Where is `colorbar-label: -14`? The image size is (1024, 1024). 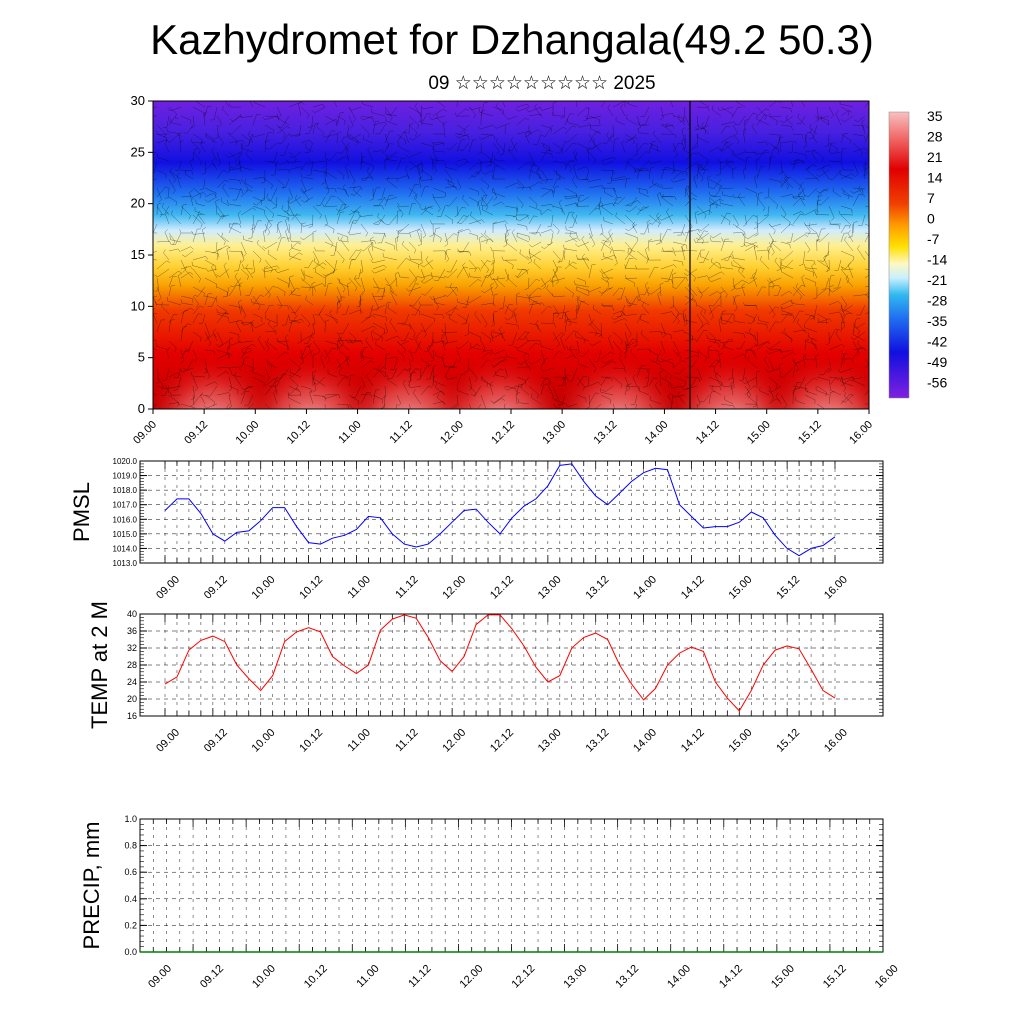
colorbar-label: -14 is located at coordinates (937, 260).